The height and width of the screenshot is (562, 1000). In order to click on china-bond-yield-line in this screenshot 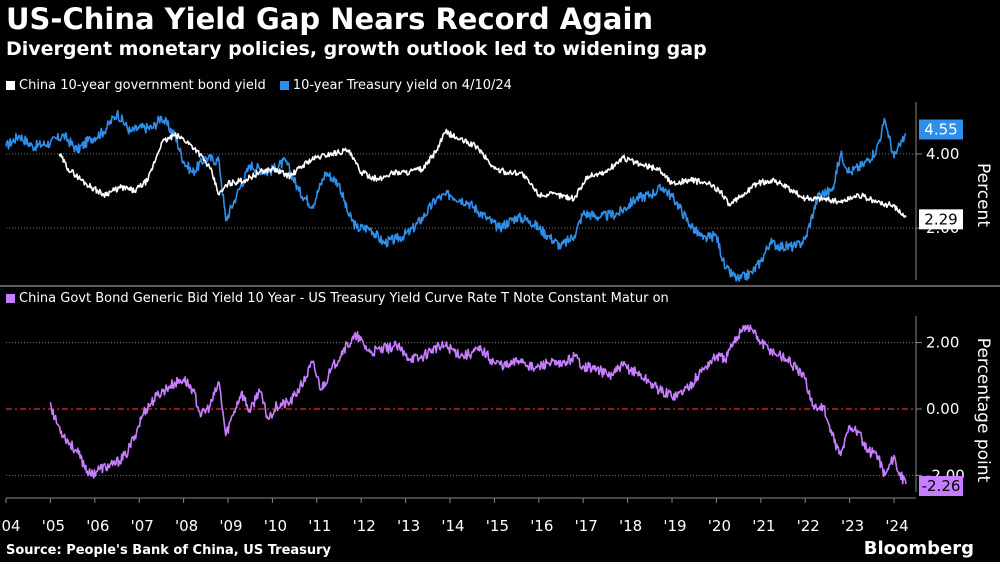, I will do `click(482, 173)`.